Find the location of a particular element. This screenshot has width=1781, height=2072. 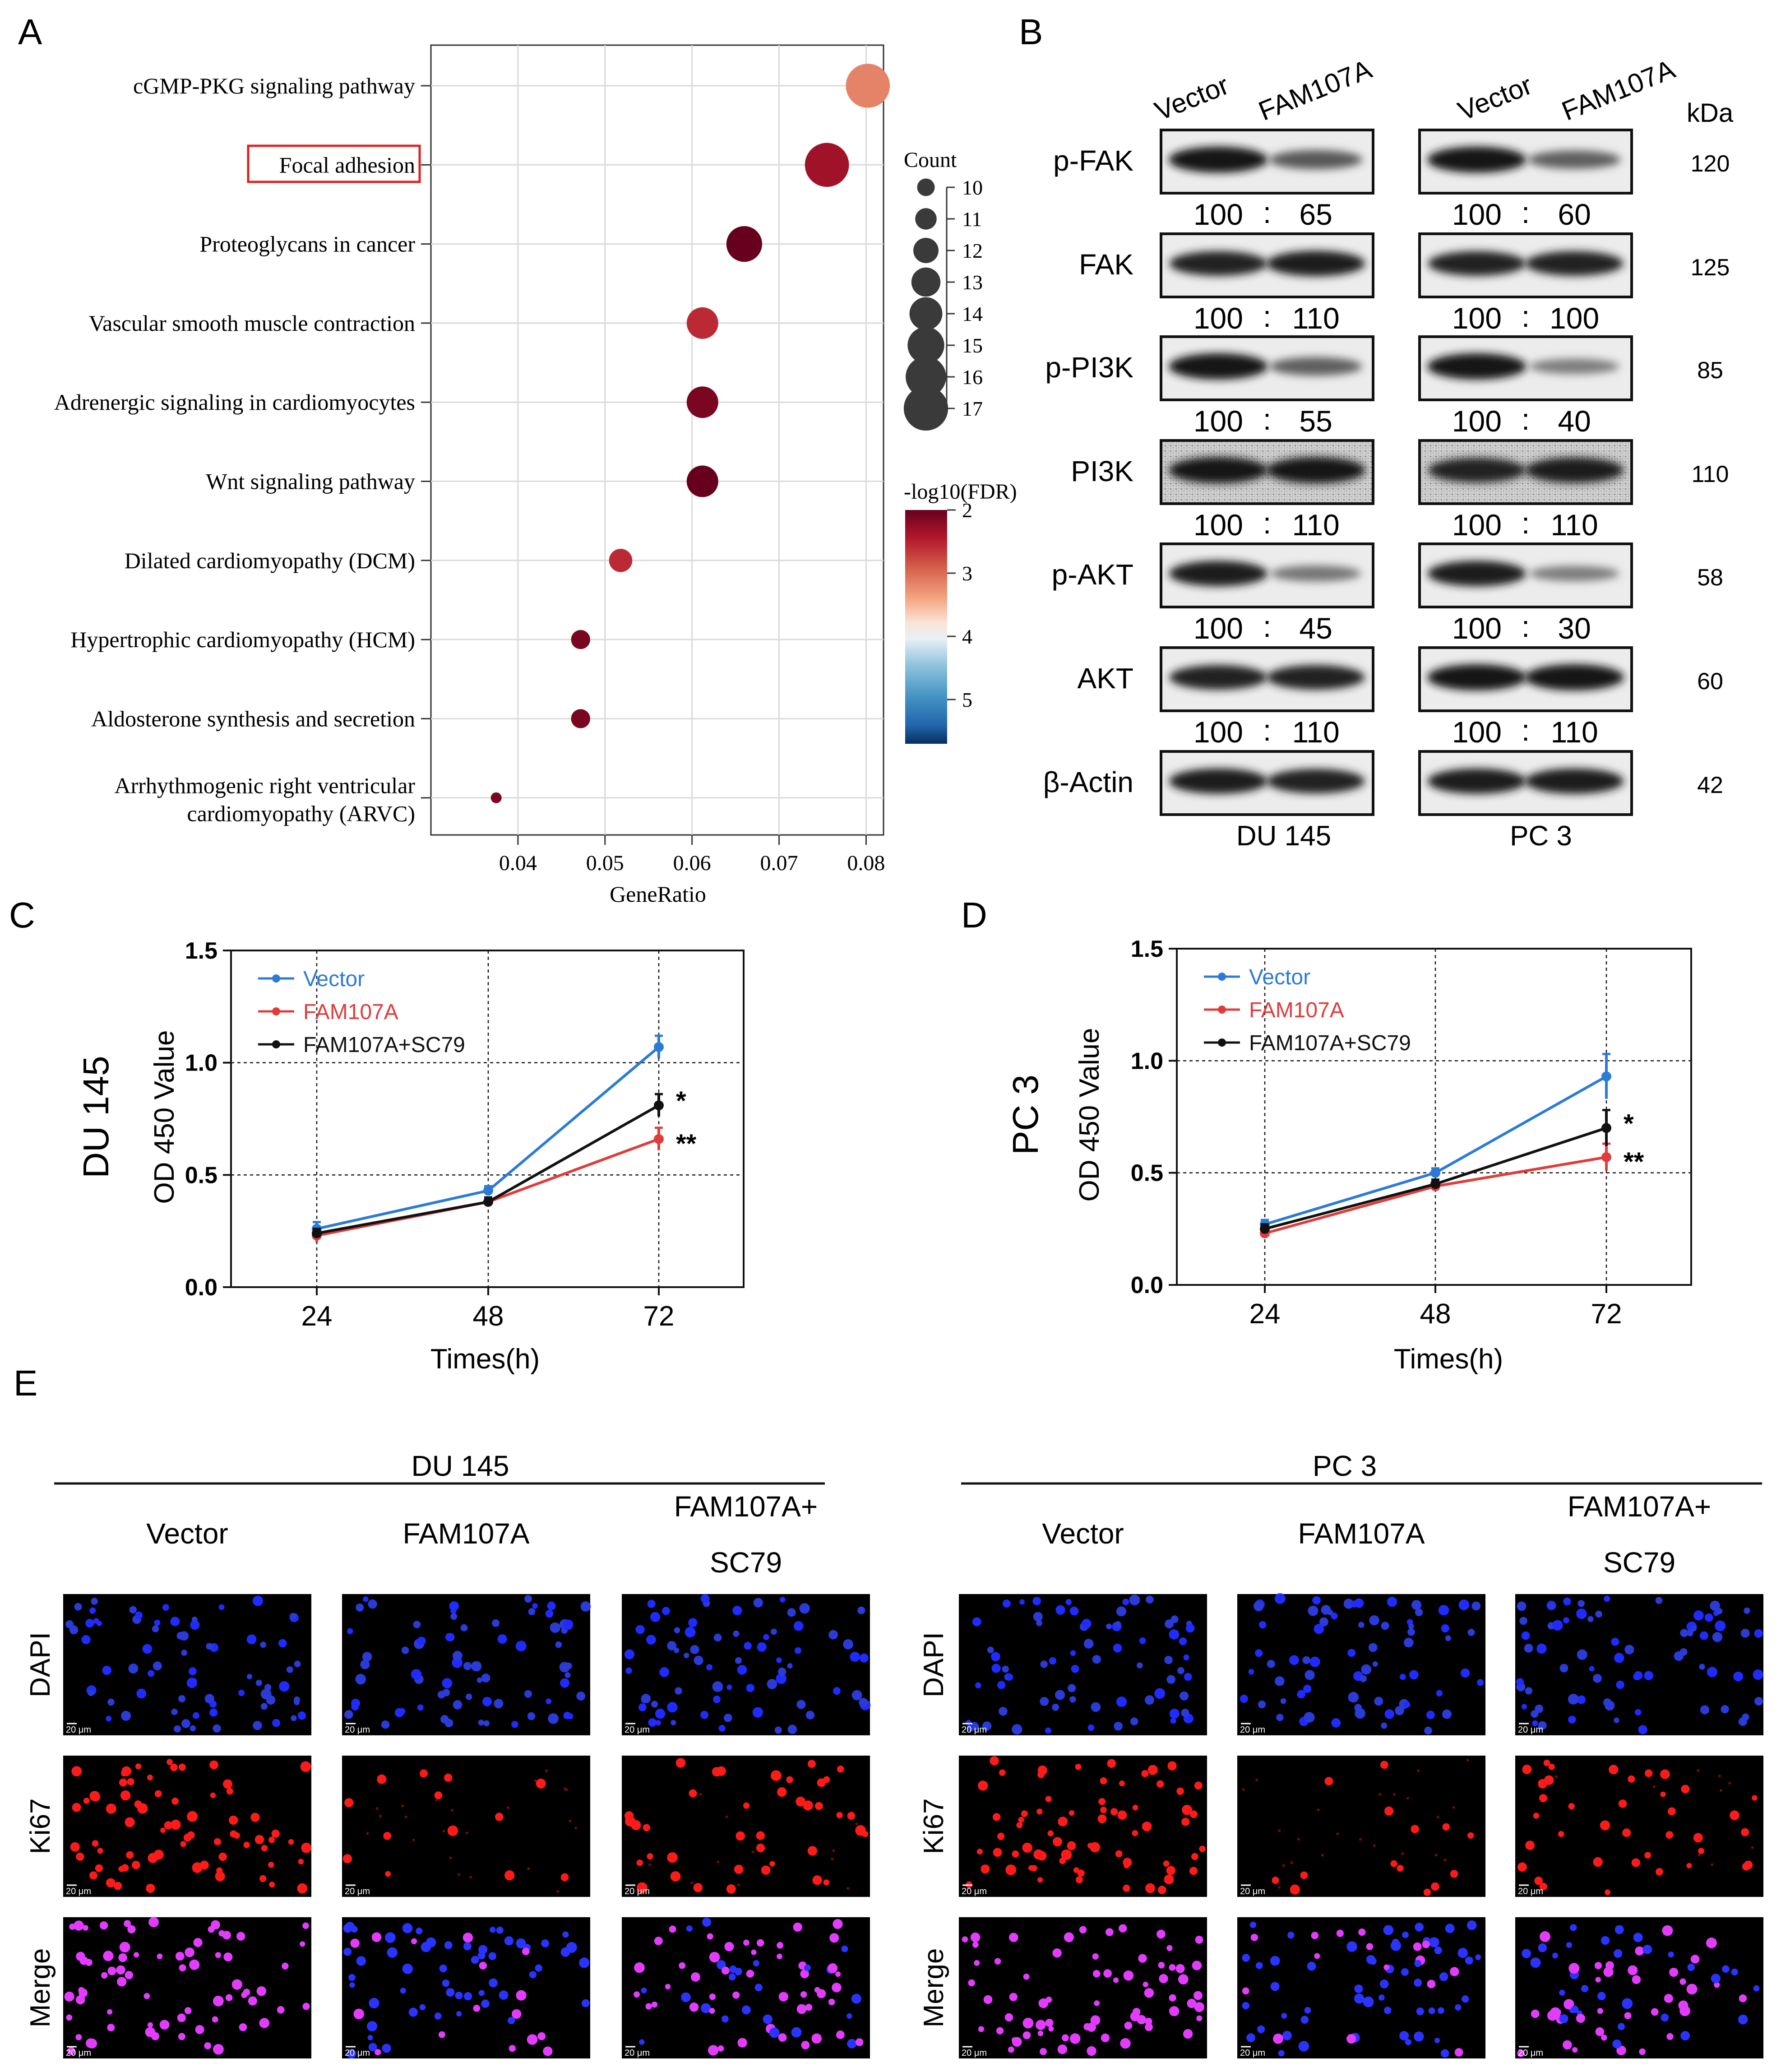

pathway-label: Dilated cardiomyopathy (DCM) is located at coordinates (270, 560).